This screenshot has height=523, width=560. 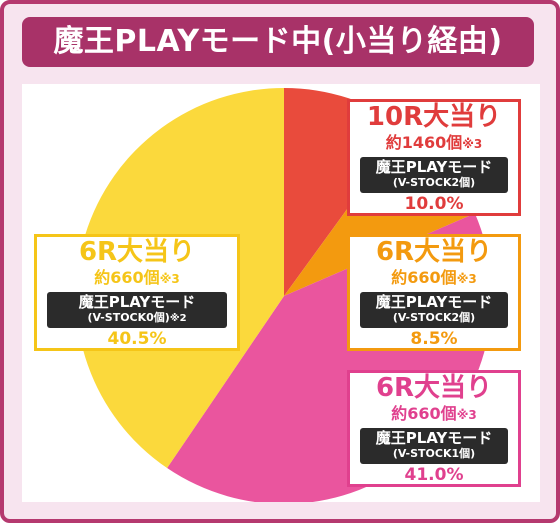 I want to click on stock-note: ※2, so click(x=178, y=318).